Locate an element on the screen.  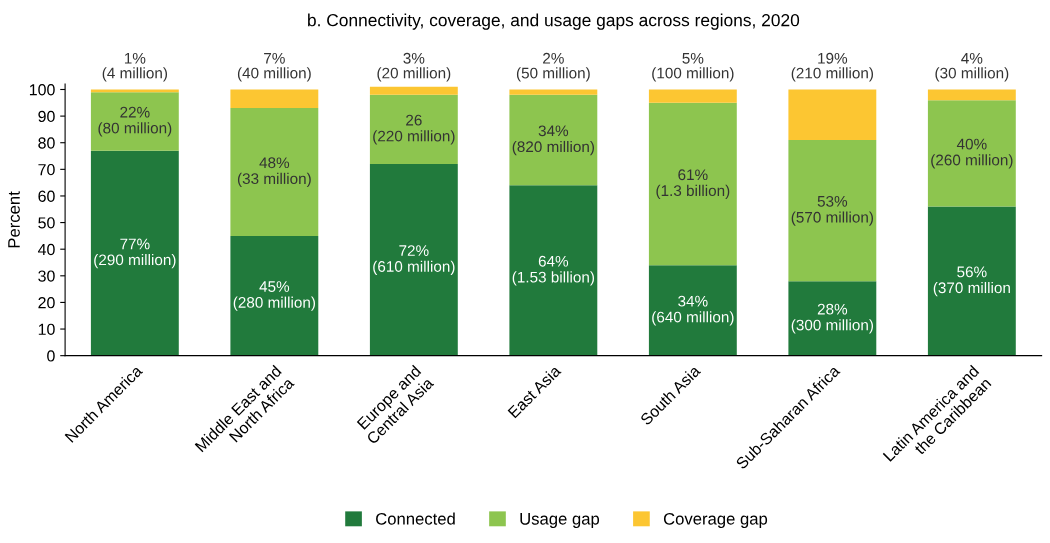
data-label: 77% (290 million) is located at coordinates (135, 253).